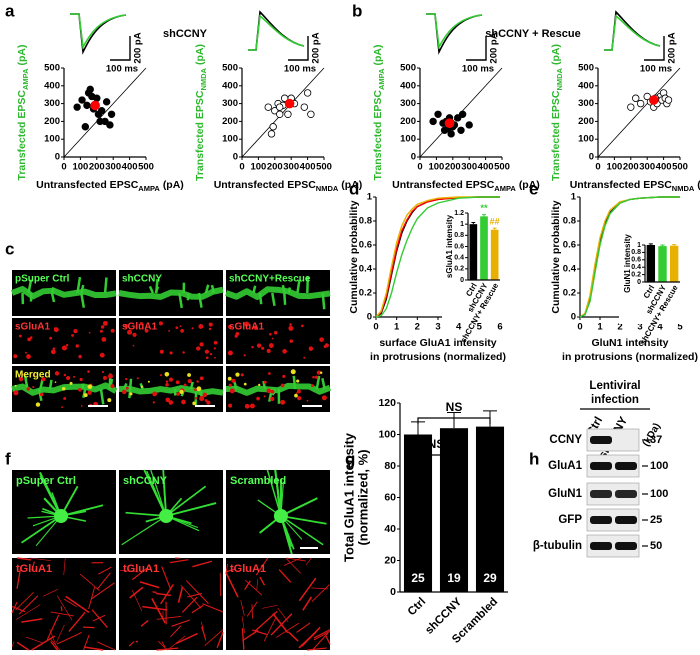 The width and height of the screenshot is (700, 655). I want to click on soma, so click(61, 516).